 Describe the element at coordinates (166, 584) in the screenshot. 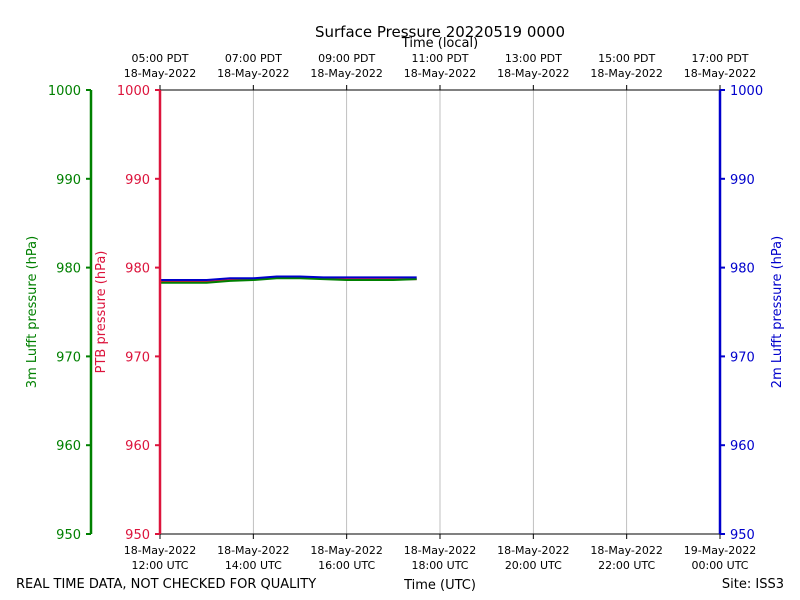

I see `footer-warning: REAL TIME DATA, NOT CHECKED FOR QUALITY` at that location.